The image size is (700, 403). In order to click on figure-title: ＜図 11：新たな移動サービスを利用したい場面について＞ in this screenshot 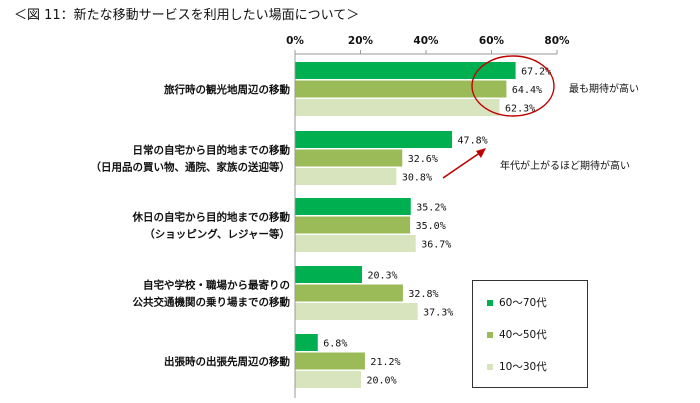, I will do `click(187, 15)`.